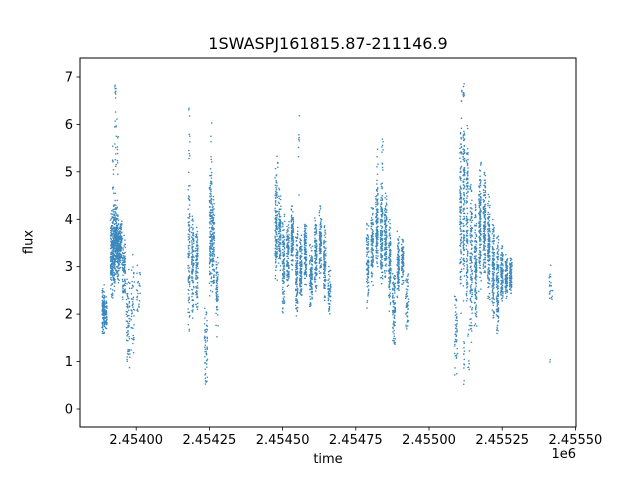  What do you see at coordinates (69, 315) in the screenshot?
I see `y-tick-label: 2` at bounding box center [69, 315].